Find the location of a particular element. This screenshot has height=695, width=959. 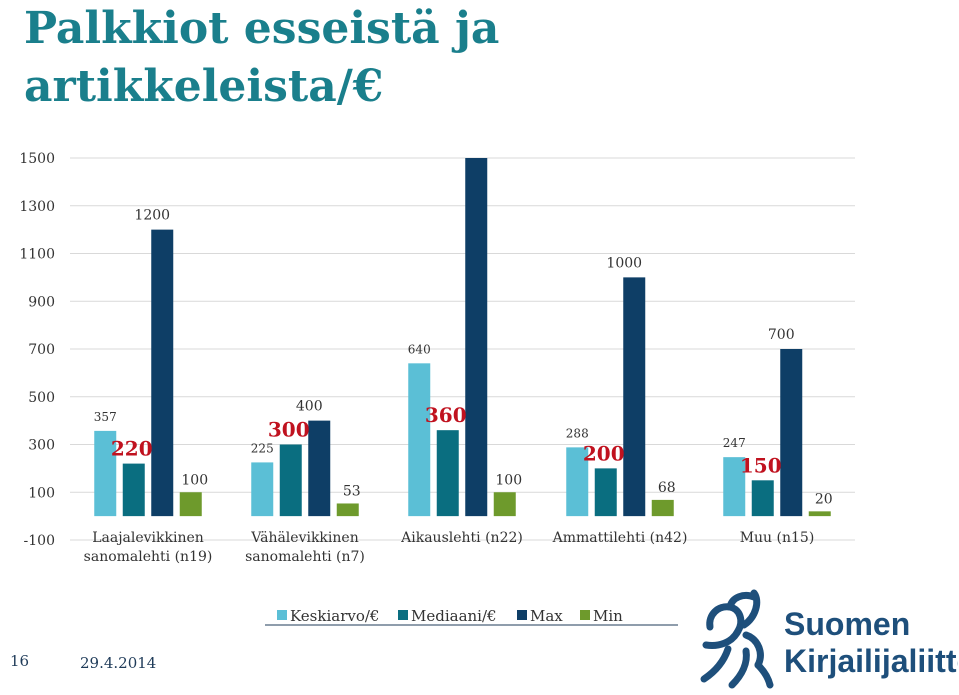

data-label: 360 is located at coordinates (446, 415).